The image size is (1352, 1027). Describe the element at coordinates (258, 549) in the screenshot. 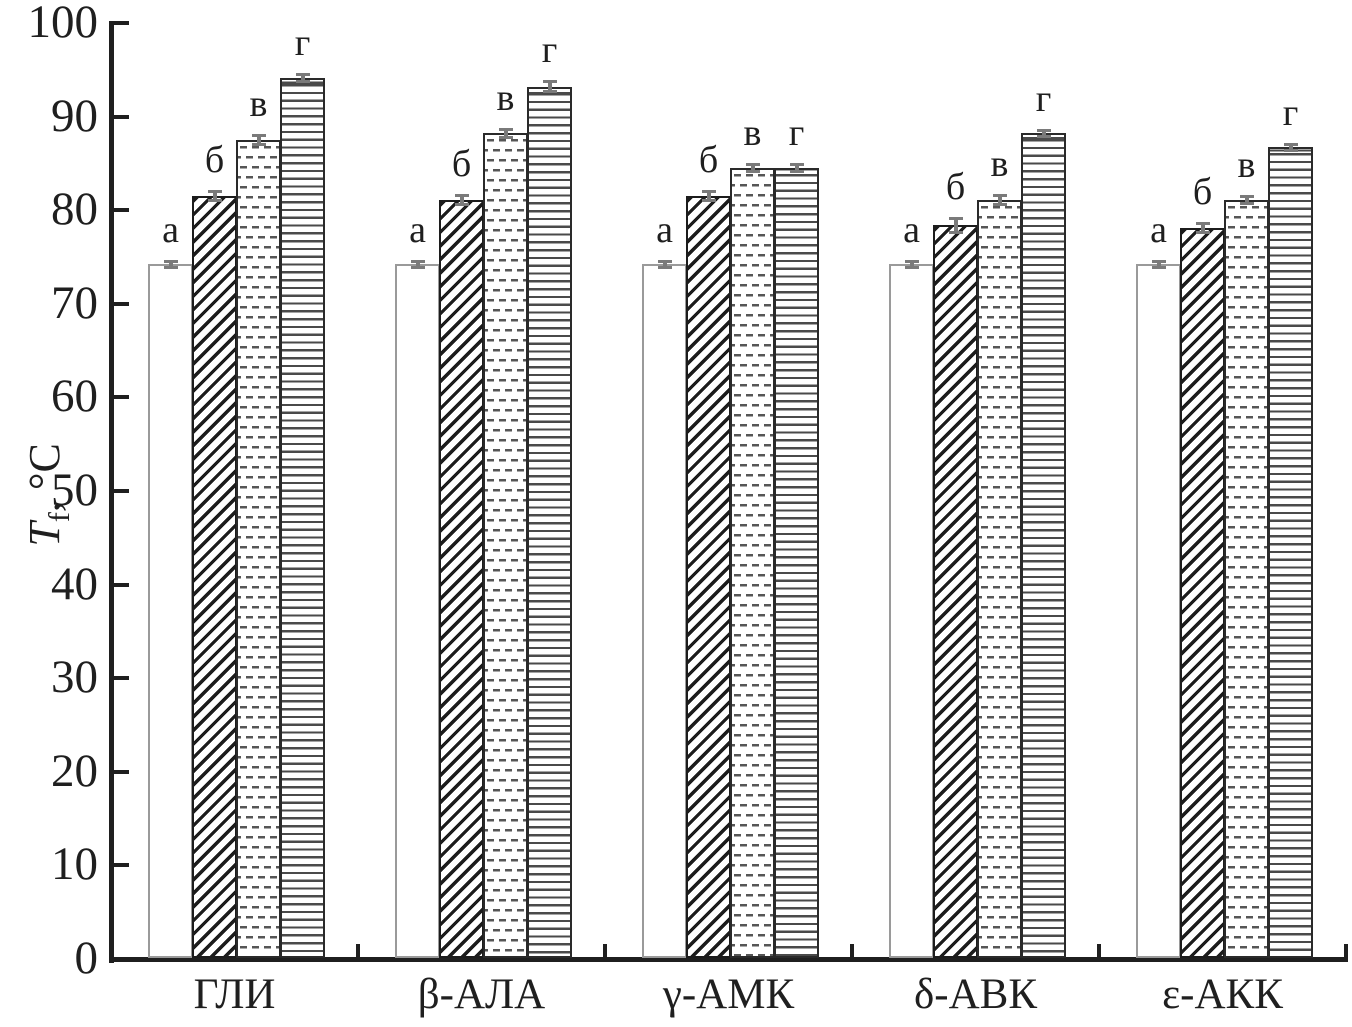

I see `bar-в-ГЛИ` at that location.